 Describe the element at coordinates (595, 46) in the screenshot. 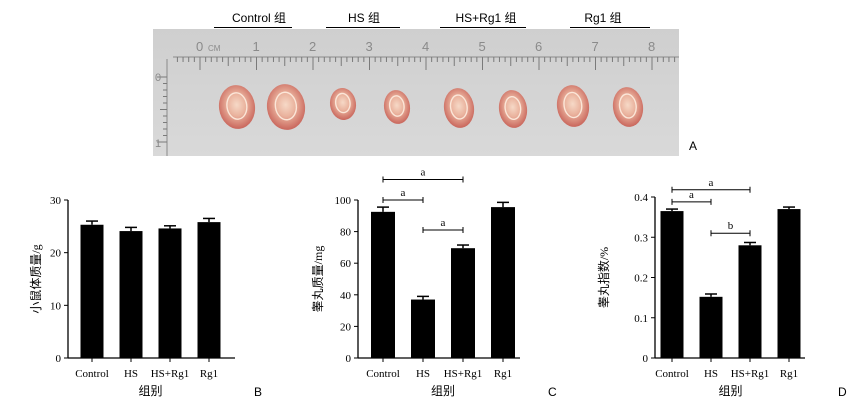

I see `ruler-number: 7` at that location.